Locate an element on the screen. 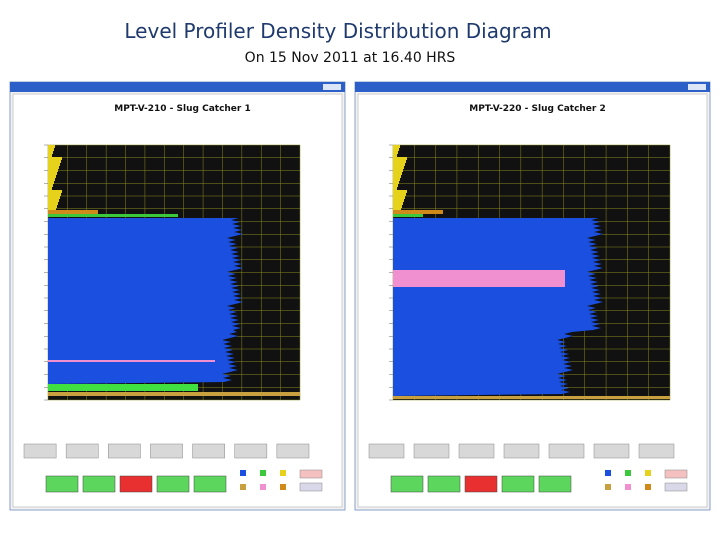 This screenshot has width=720, height=540. slide-subtitle: On 15 Nov 2011 at 16.40 HRS is located at coordinates (350, 58).